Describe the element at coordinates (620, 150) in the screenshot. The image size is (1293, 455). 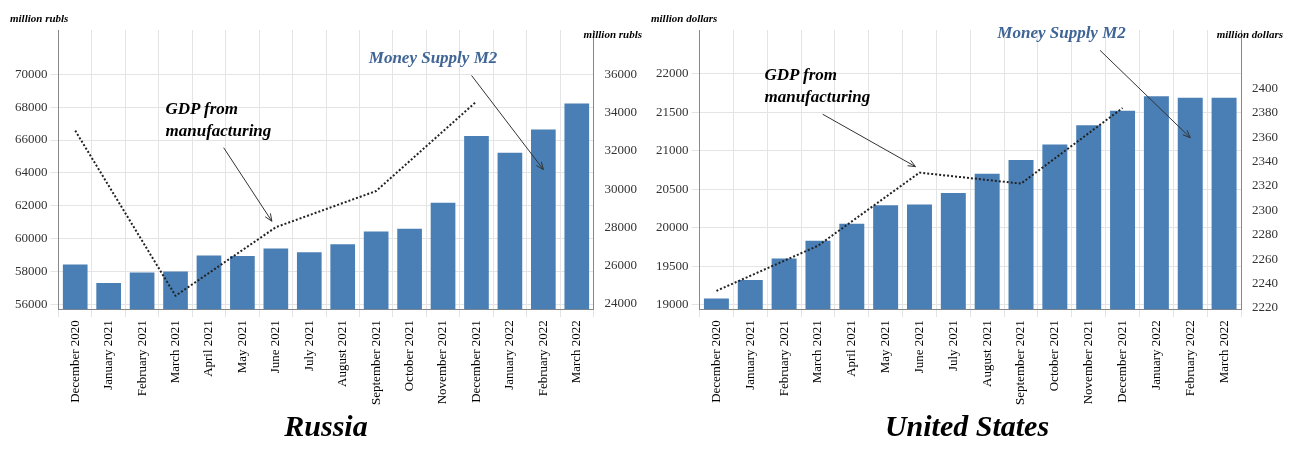
I see `y2-tick-label: 32000` at that location.